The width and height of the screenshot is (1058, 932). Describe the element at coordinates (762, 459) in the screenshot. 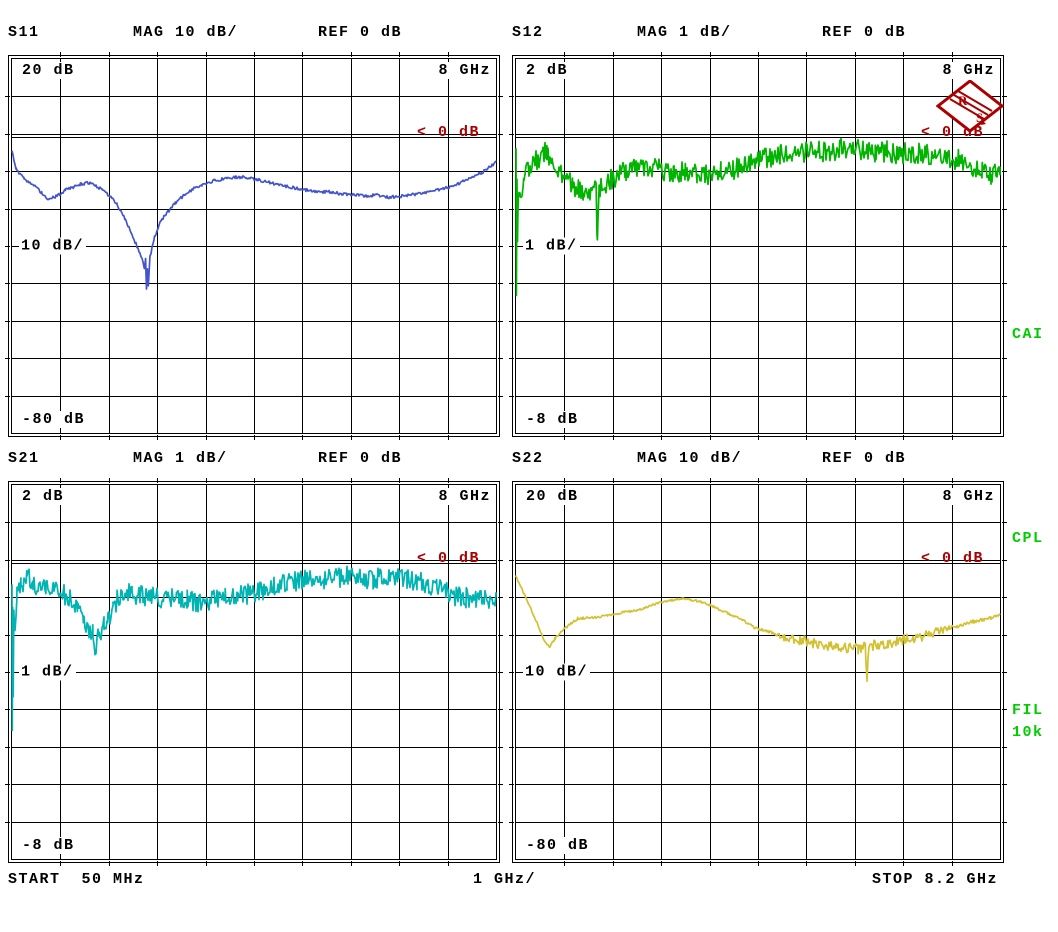

I see `trace-header-s22: S22 MAG 10 dB/ REF 0 dB` at that location.